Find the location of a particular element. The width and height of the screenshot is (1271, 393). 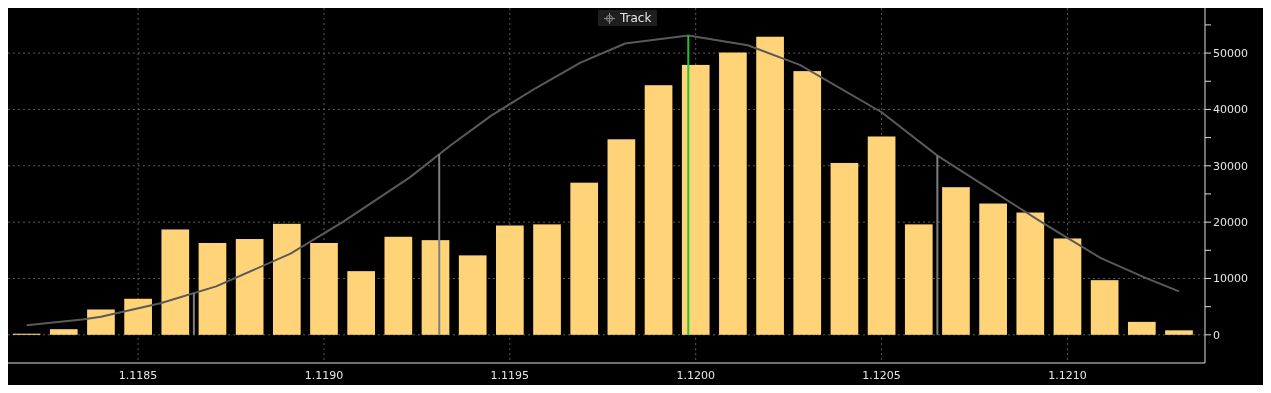

x-tick-label: 1.1195 is located at coordinates (510, 375).